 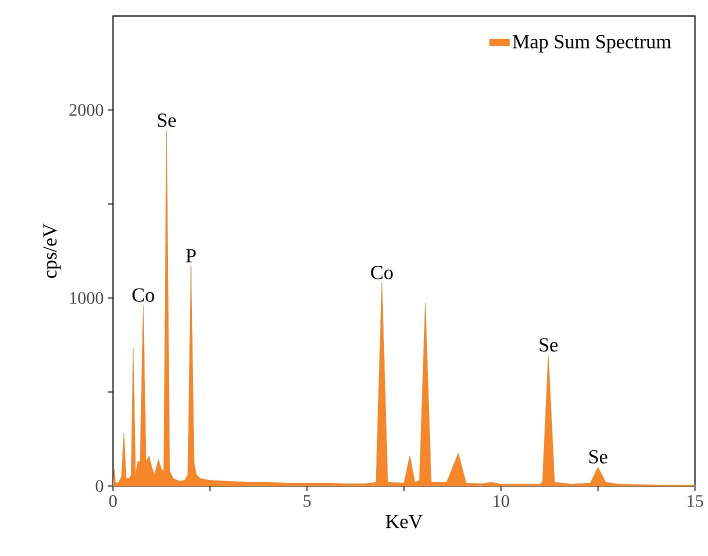 What do you see at coordinates (100, 486) in the screenshot?
I see `y-tick-label: 0` at bounding box center [100, 486].